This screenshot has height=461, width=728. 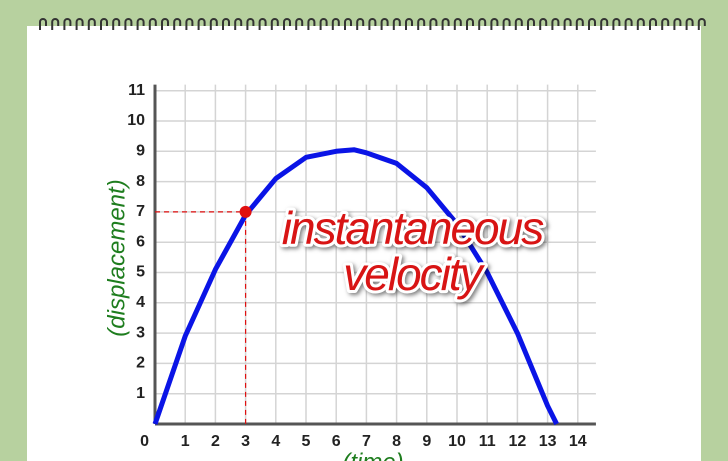 What do you see at coordinates (578, 441) in the screenshot?
I see `x-tick-label: 14` at bounding box center [578, 441].